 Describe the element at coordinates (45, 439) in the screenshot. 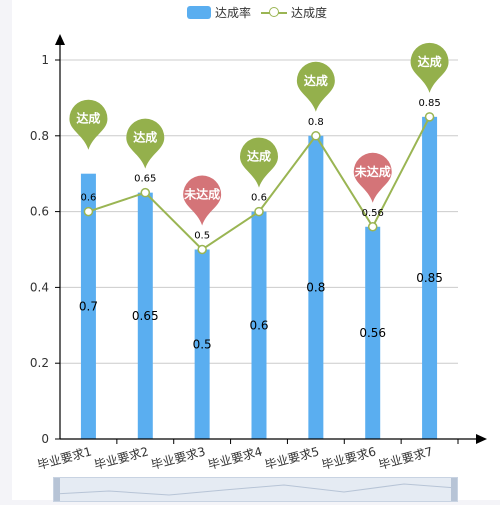

I see `y-tick-label: 0` at that location.